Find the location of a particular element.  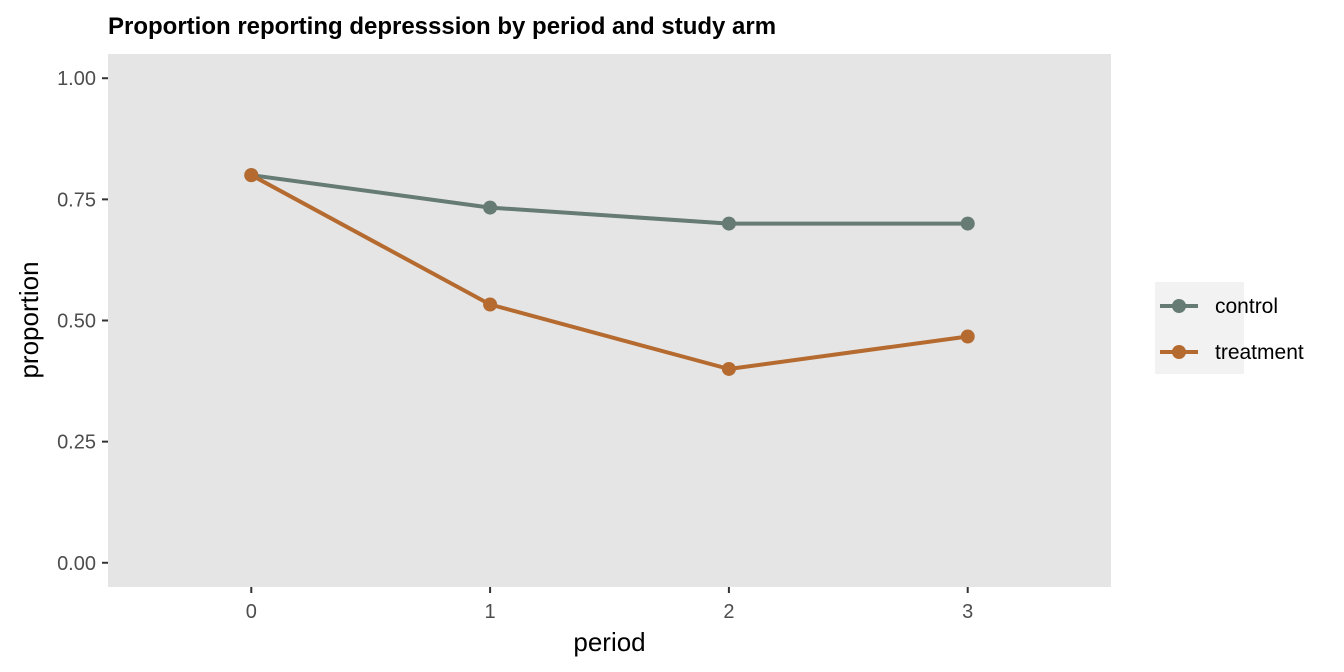

y-tick-label: 1.00 is located at coordinates (76, 79).